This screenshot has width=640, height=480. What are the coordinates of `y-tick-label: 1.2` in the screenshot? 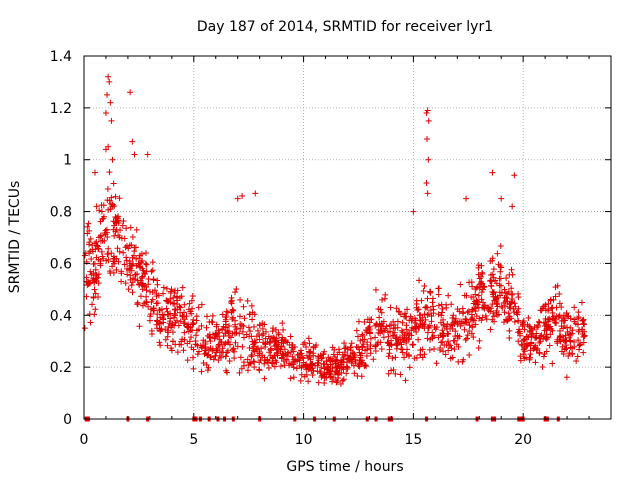 It's located at (61, 109).